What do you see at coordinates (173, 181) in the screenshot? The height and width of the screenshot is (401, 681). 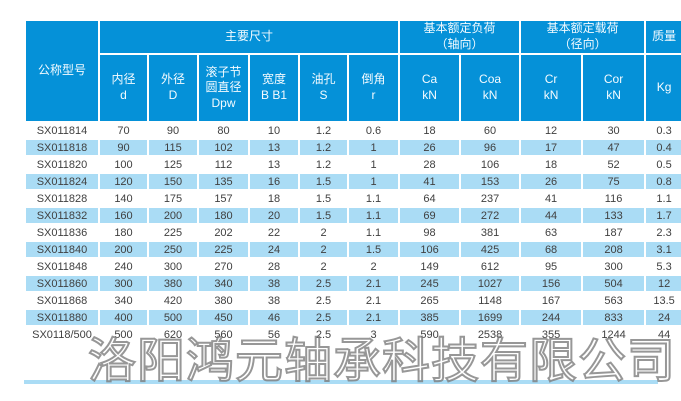 I see `value-cell: 150` at bounding box center [173, 181].